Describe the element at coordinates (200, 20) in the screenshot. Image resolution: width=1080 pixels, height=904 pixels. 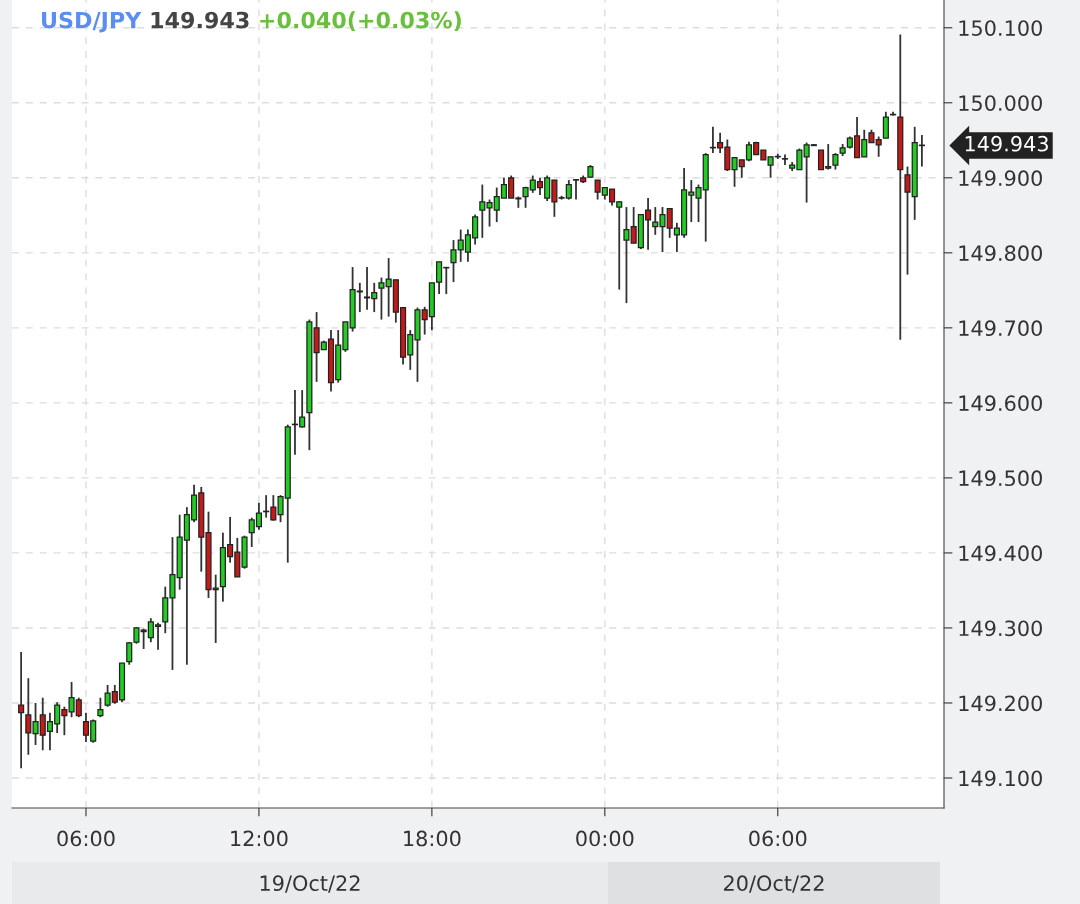
I see `annotation: 149.943` at that location.